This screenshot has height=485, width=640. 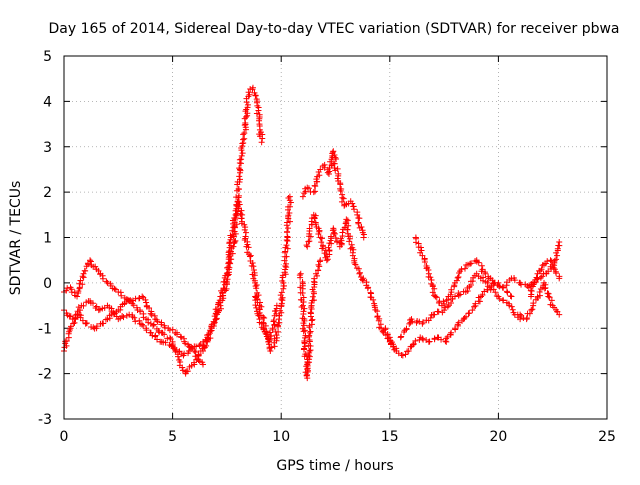 I want to click on series-tail-upper, so click(x=545, y=278).